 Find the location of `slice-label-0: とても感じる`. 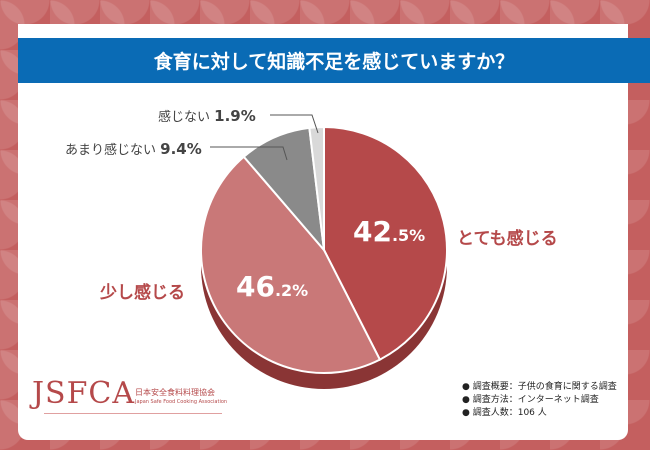

slice-label-0: とても感じる is located at coordinates (507, 239).